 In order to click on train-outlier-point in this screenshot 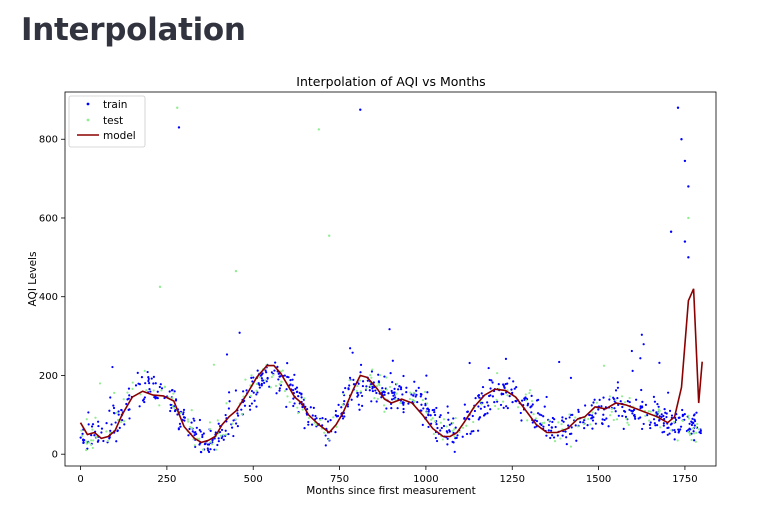, I will do `click(685, 161)`.